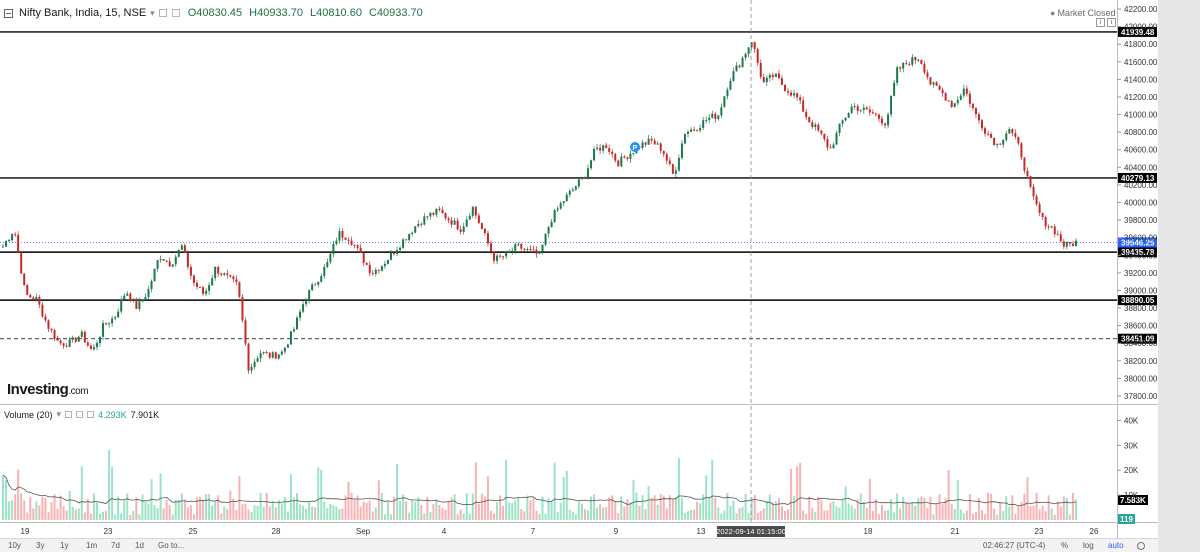 Image resolution: width=1200 pixels, height=552 pixels. Describe the element at coordinates (83, 13) in the screenshot. I see `symbol-title: Nifty Bank, India, 15, NSE` at that location.